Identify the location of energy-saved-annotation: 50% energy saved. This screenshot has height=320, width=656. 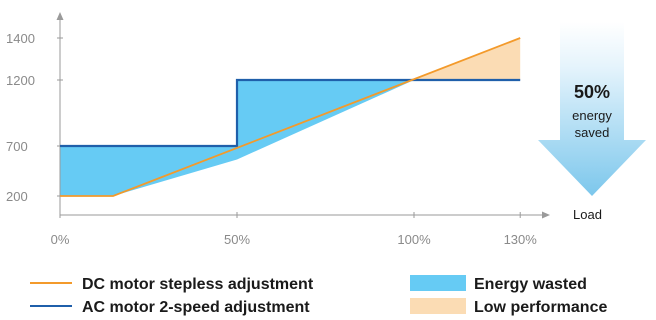
(592, 109).